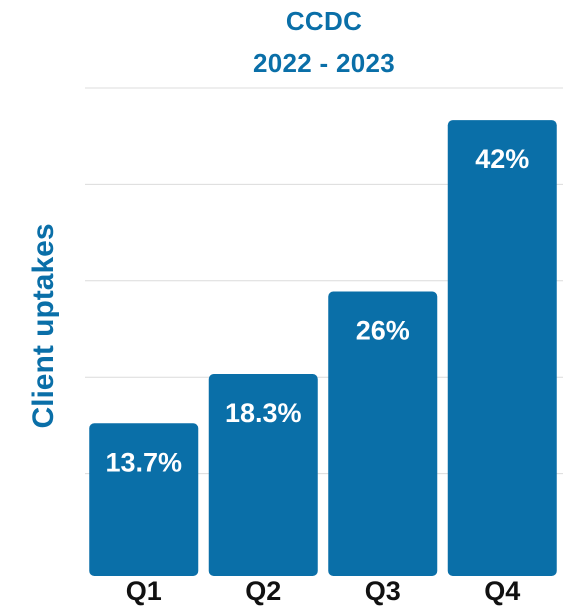 This screenshot has width=563, height=606. I want to click on bar-q3, so click(383, 433).